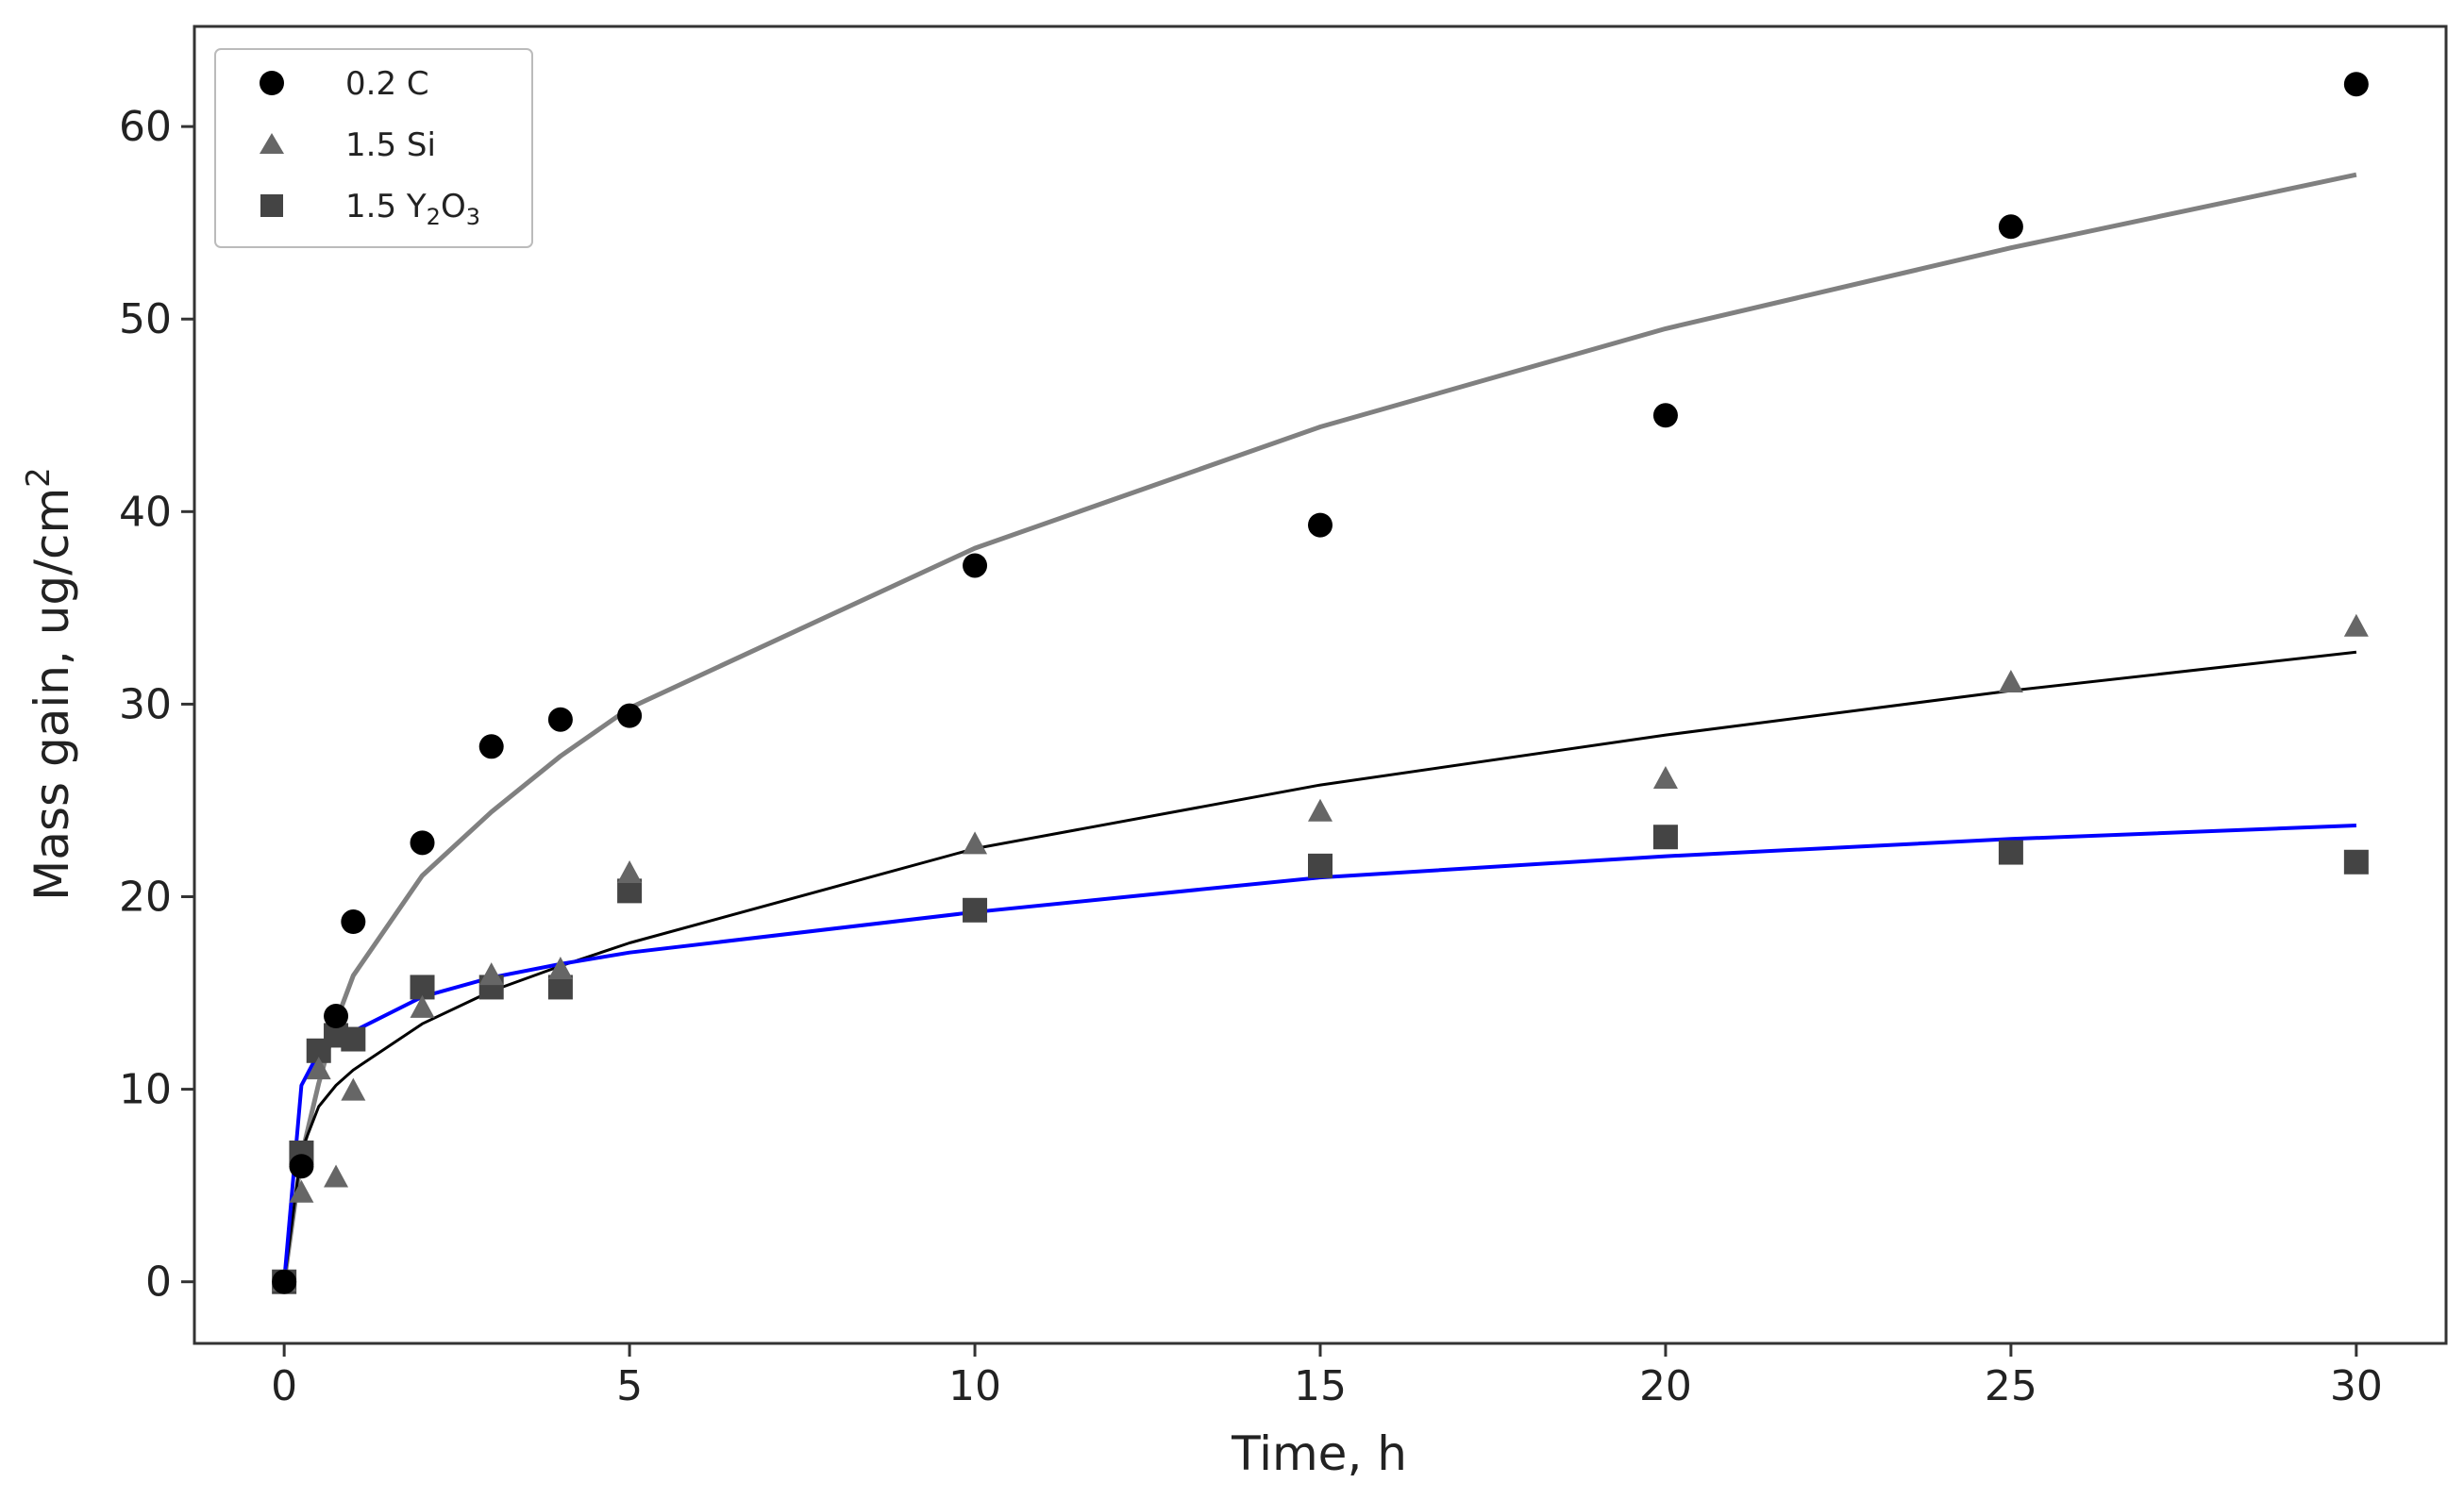 The image size is (2464, 1500). Describe the element at coordinates (629, 1386) in the screenshot. I see `x-tick-label: 5` at that location.